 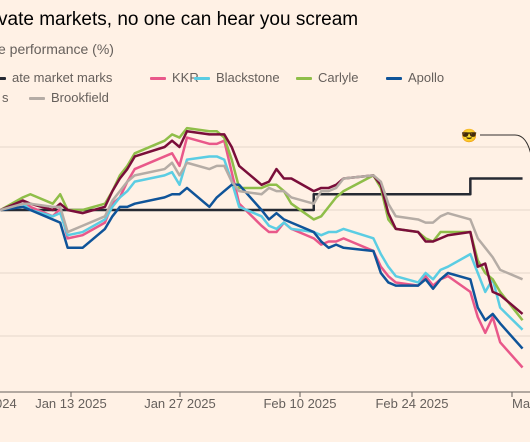 I want to click on legend-item: ate market marks, so click(x=56, y=77).